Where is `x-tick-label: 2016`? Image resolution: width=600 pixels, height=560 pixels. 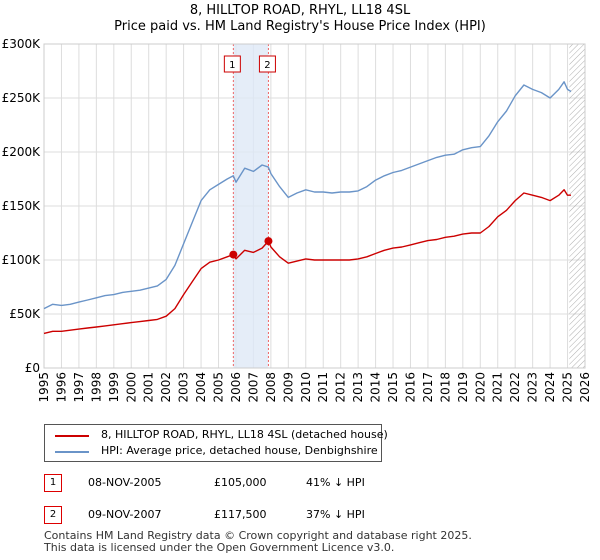 x-tick-label: 2016 is located at coordinates (410, 387).